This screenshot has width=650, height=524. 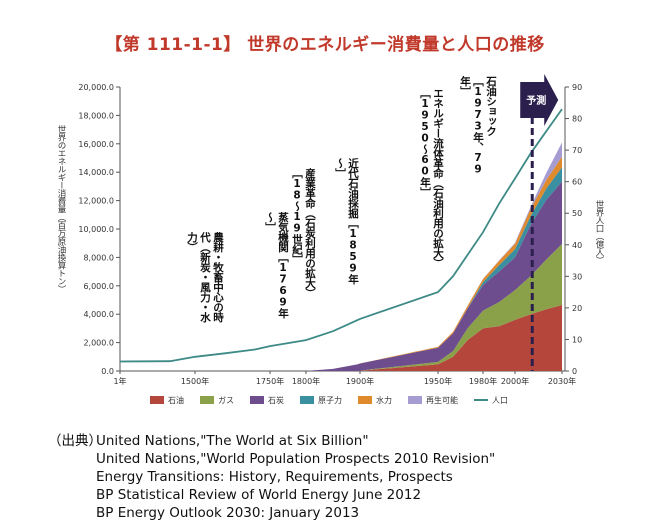 What do you see at coordinates (330, 400) in the screenshot?
I see `legend-label: 原子力` at bounding box center [330, 400].